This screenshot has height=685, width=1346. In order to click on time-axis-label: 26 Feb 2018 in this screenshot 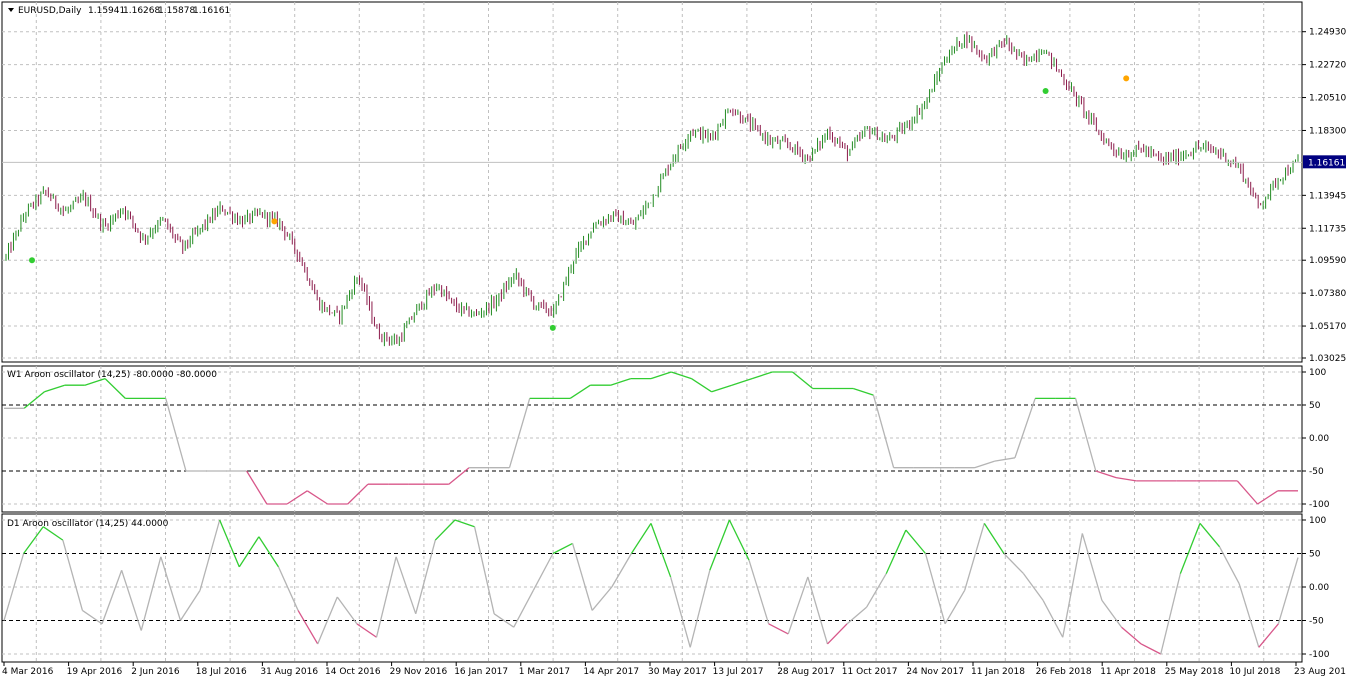, I will do `click(1064, 672)`.